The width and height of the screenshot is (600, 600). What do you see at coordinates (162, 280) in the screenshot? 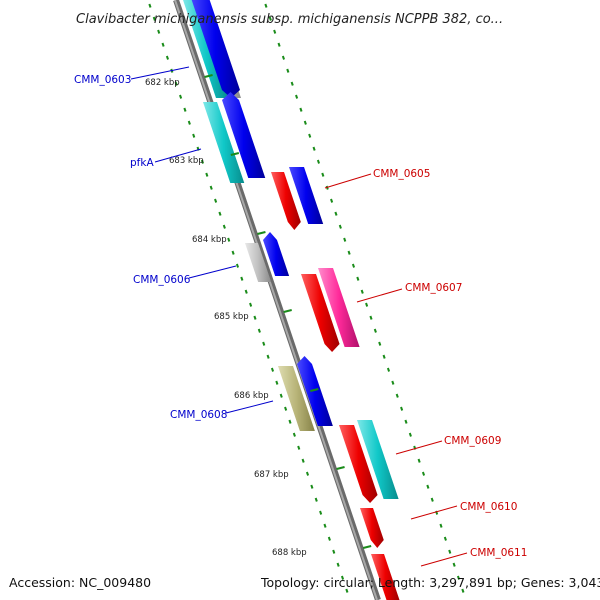
I see `gene-label-cmm-0606: CMM_0606` at bounding box center [162, 280].